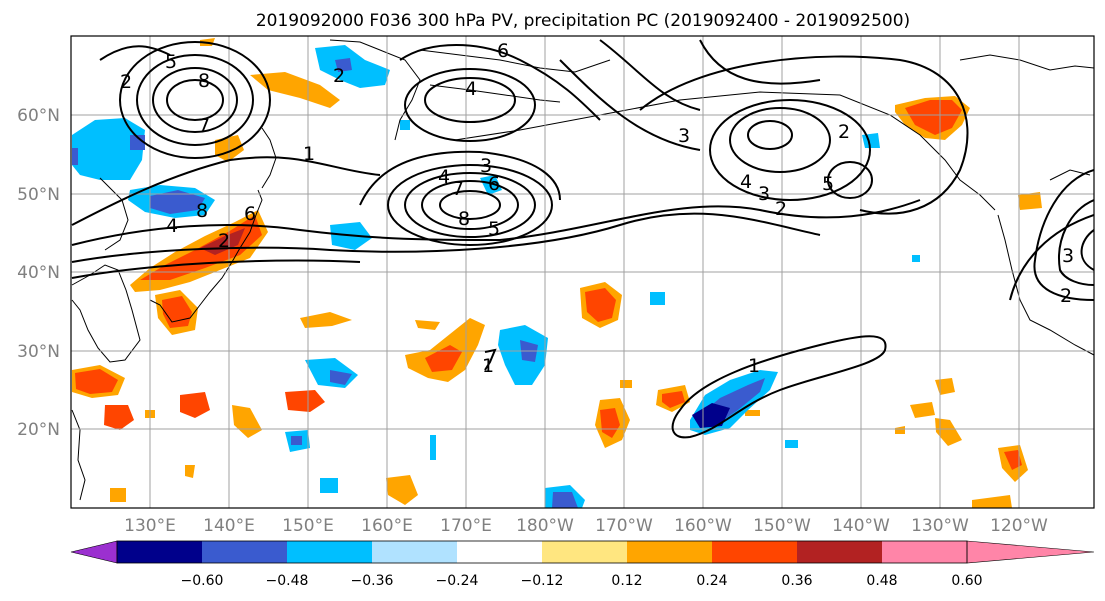 The width and height of the screenshot is (1105, 601). What do you see at coordinates (38, 116) in the screenshot?
I see `lat-label: 60°N` at bounding box center [38, 116].